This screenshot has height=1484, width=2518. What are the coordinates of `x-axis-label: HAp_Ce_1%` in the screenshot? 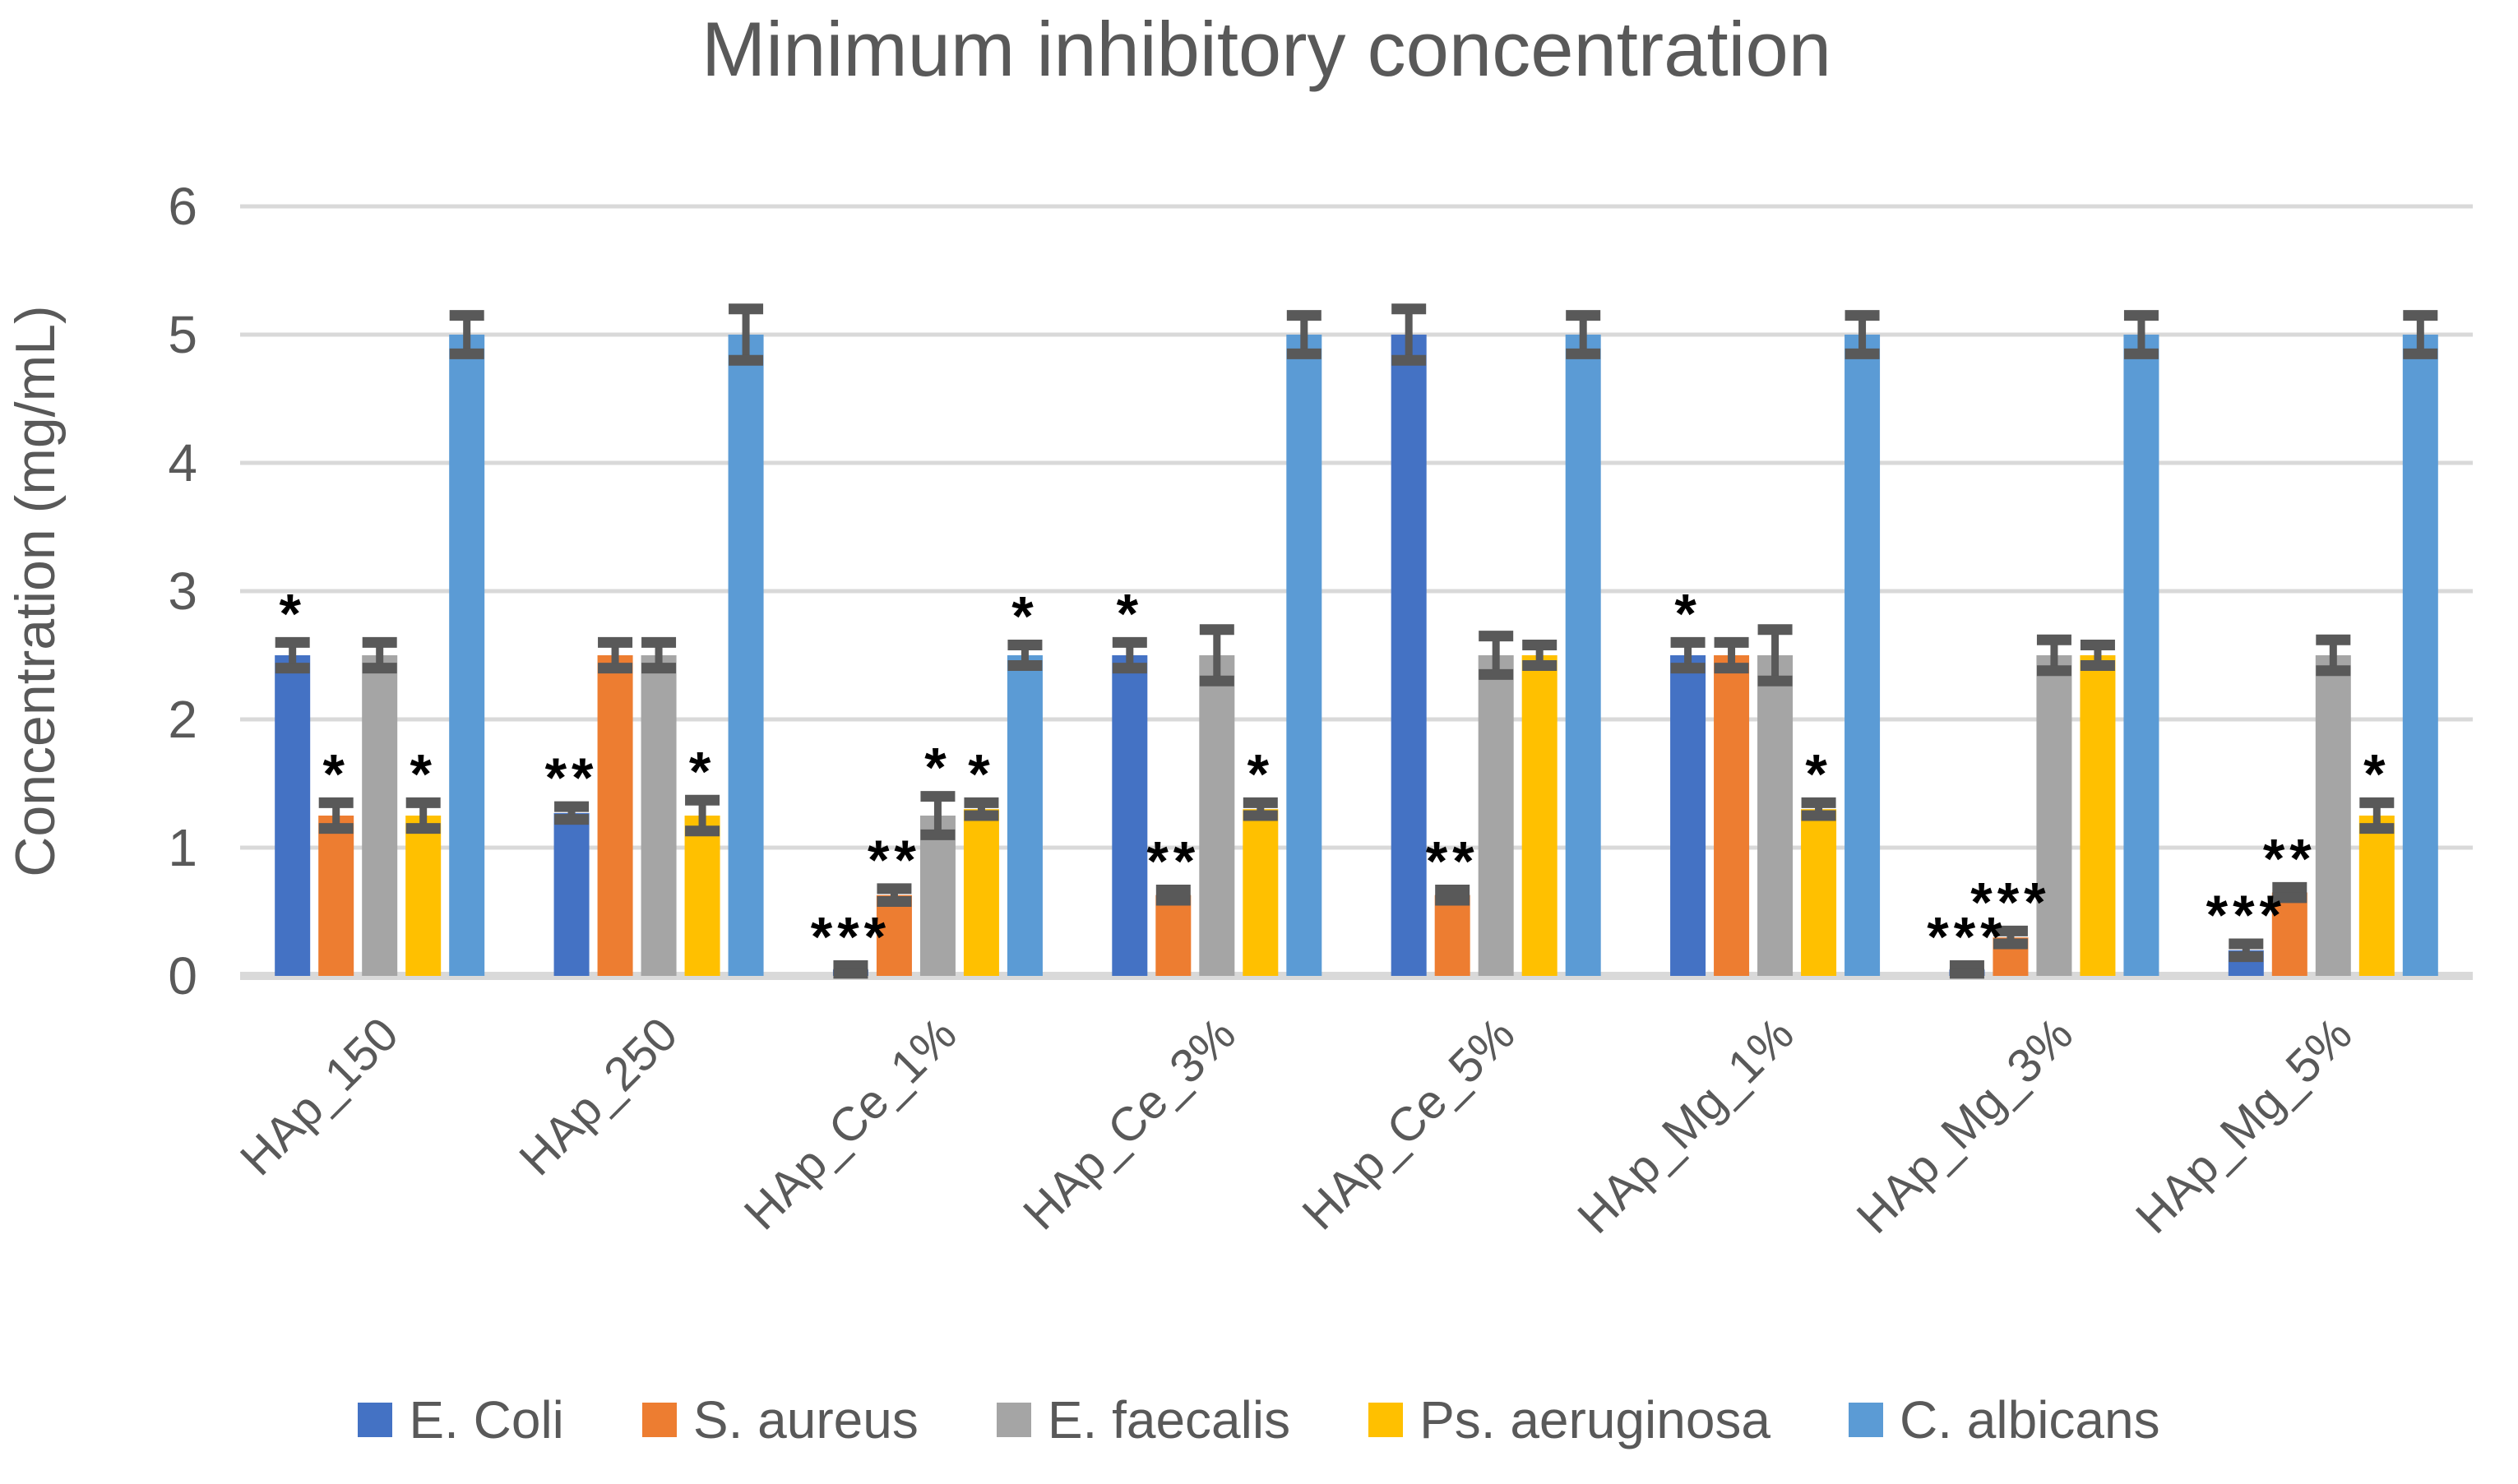 It's located at (850, 1123).